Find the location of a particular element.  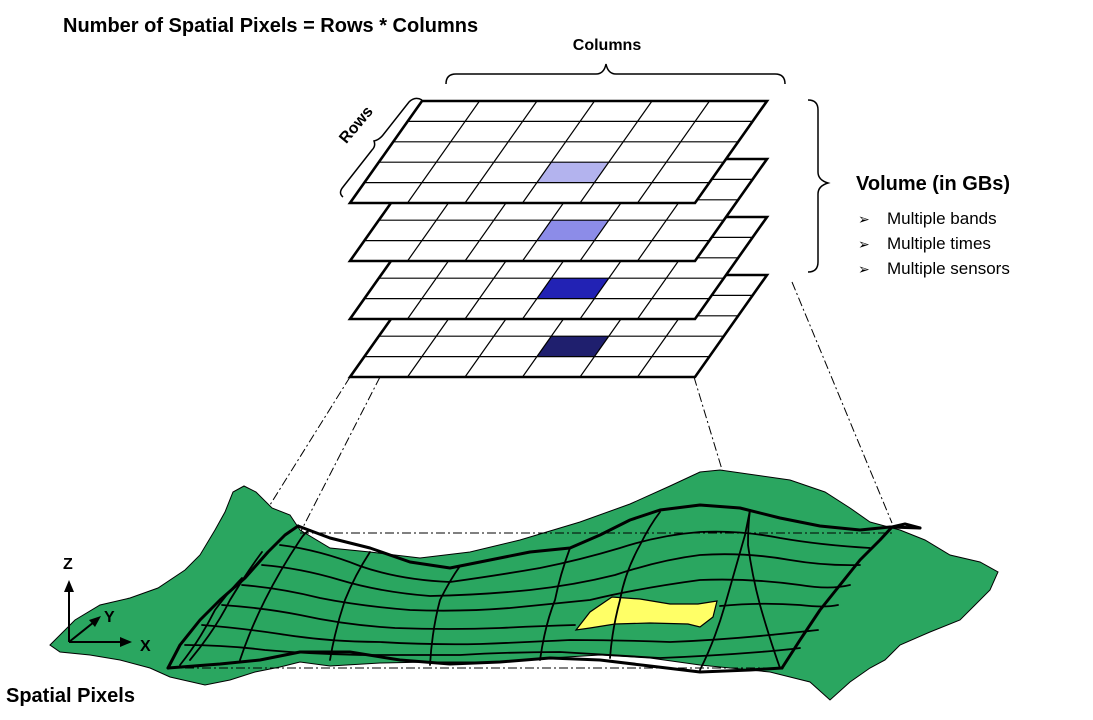

list-item-label: Multiple sensors is located at coordinates (948, 268).